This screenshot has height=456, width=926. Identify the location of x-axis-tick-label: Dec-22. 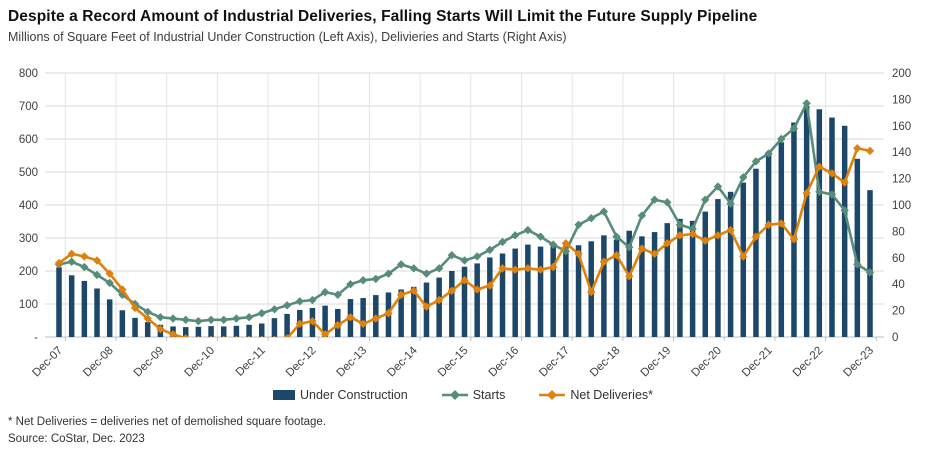
(808, 362).